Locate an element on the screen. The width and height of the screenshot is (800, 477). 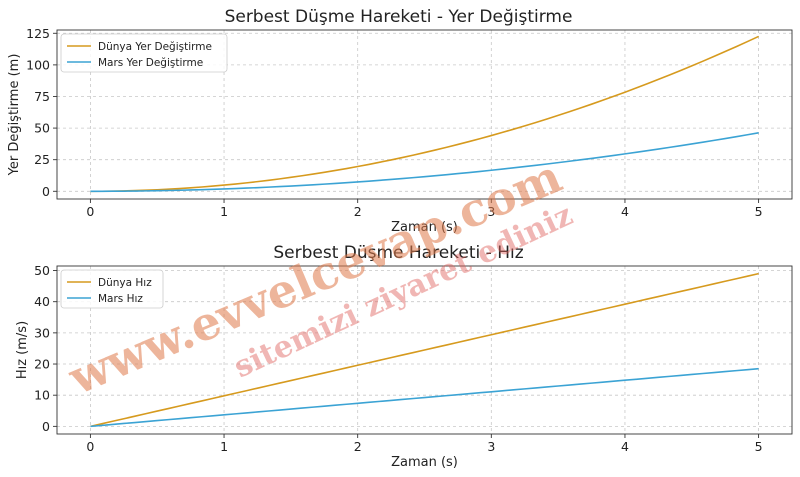
chart-title: Serbest Düşme Hareketi - Yer Değiştirme is located at coordinates (399, 17).